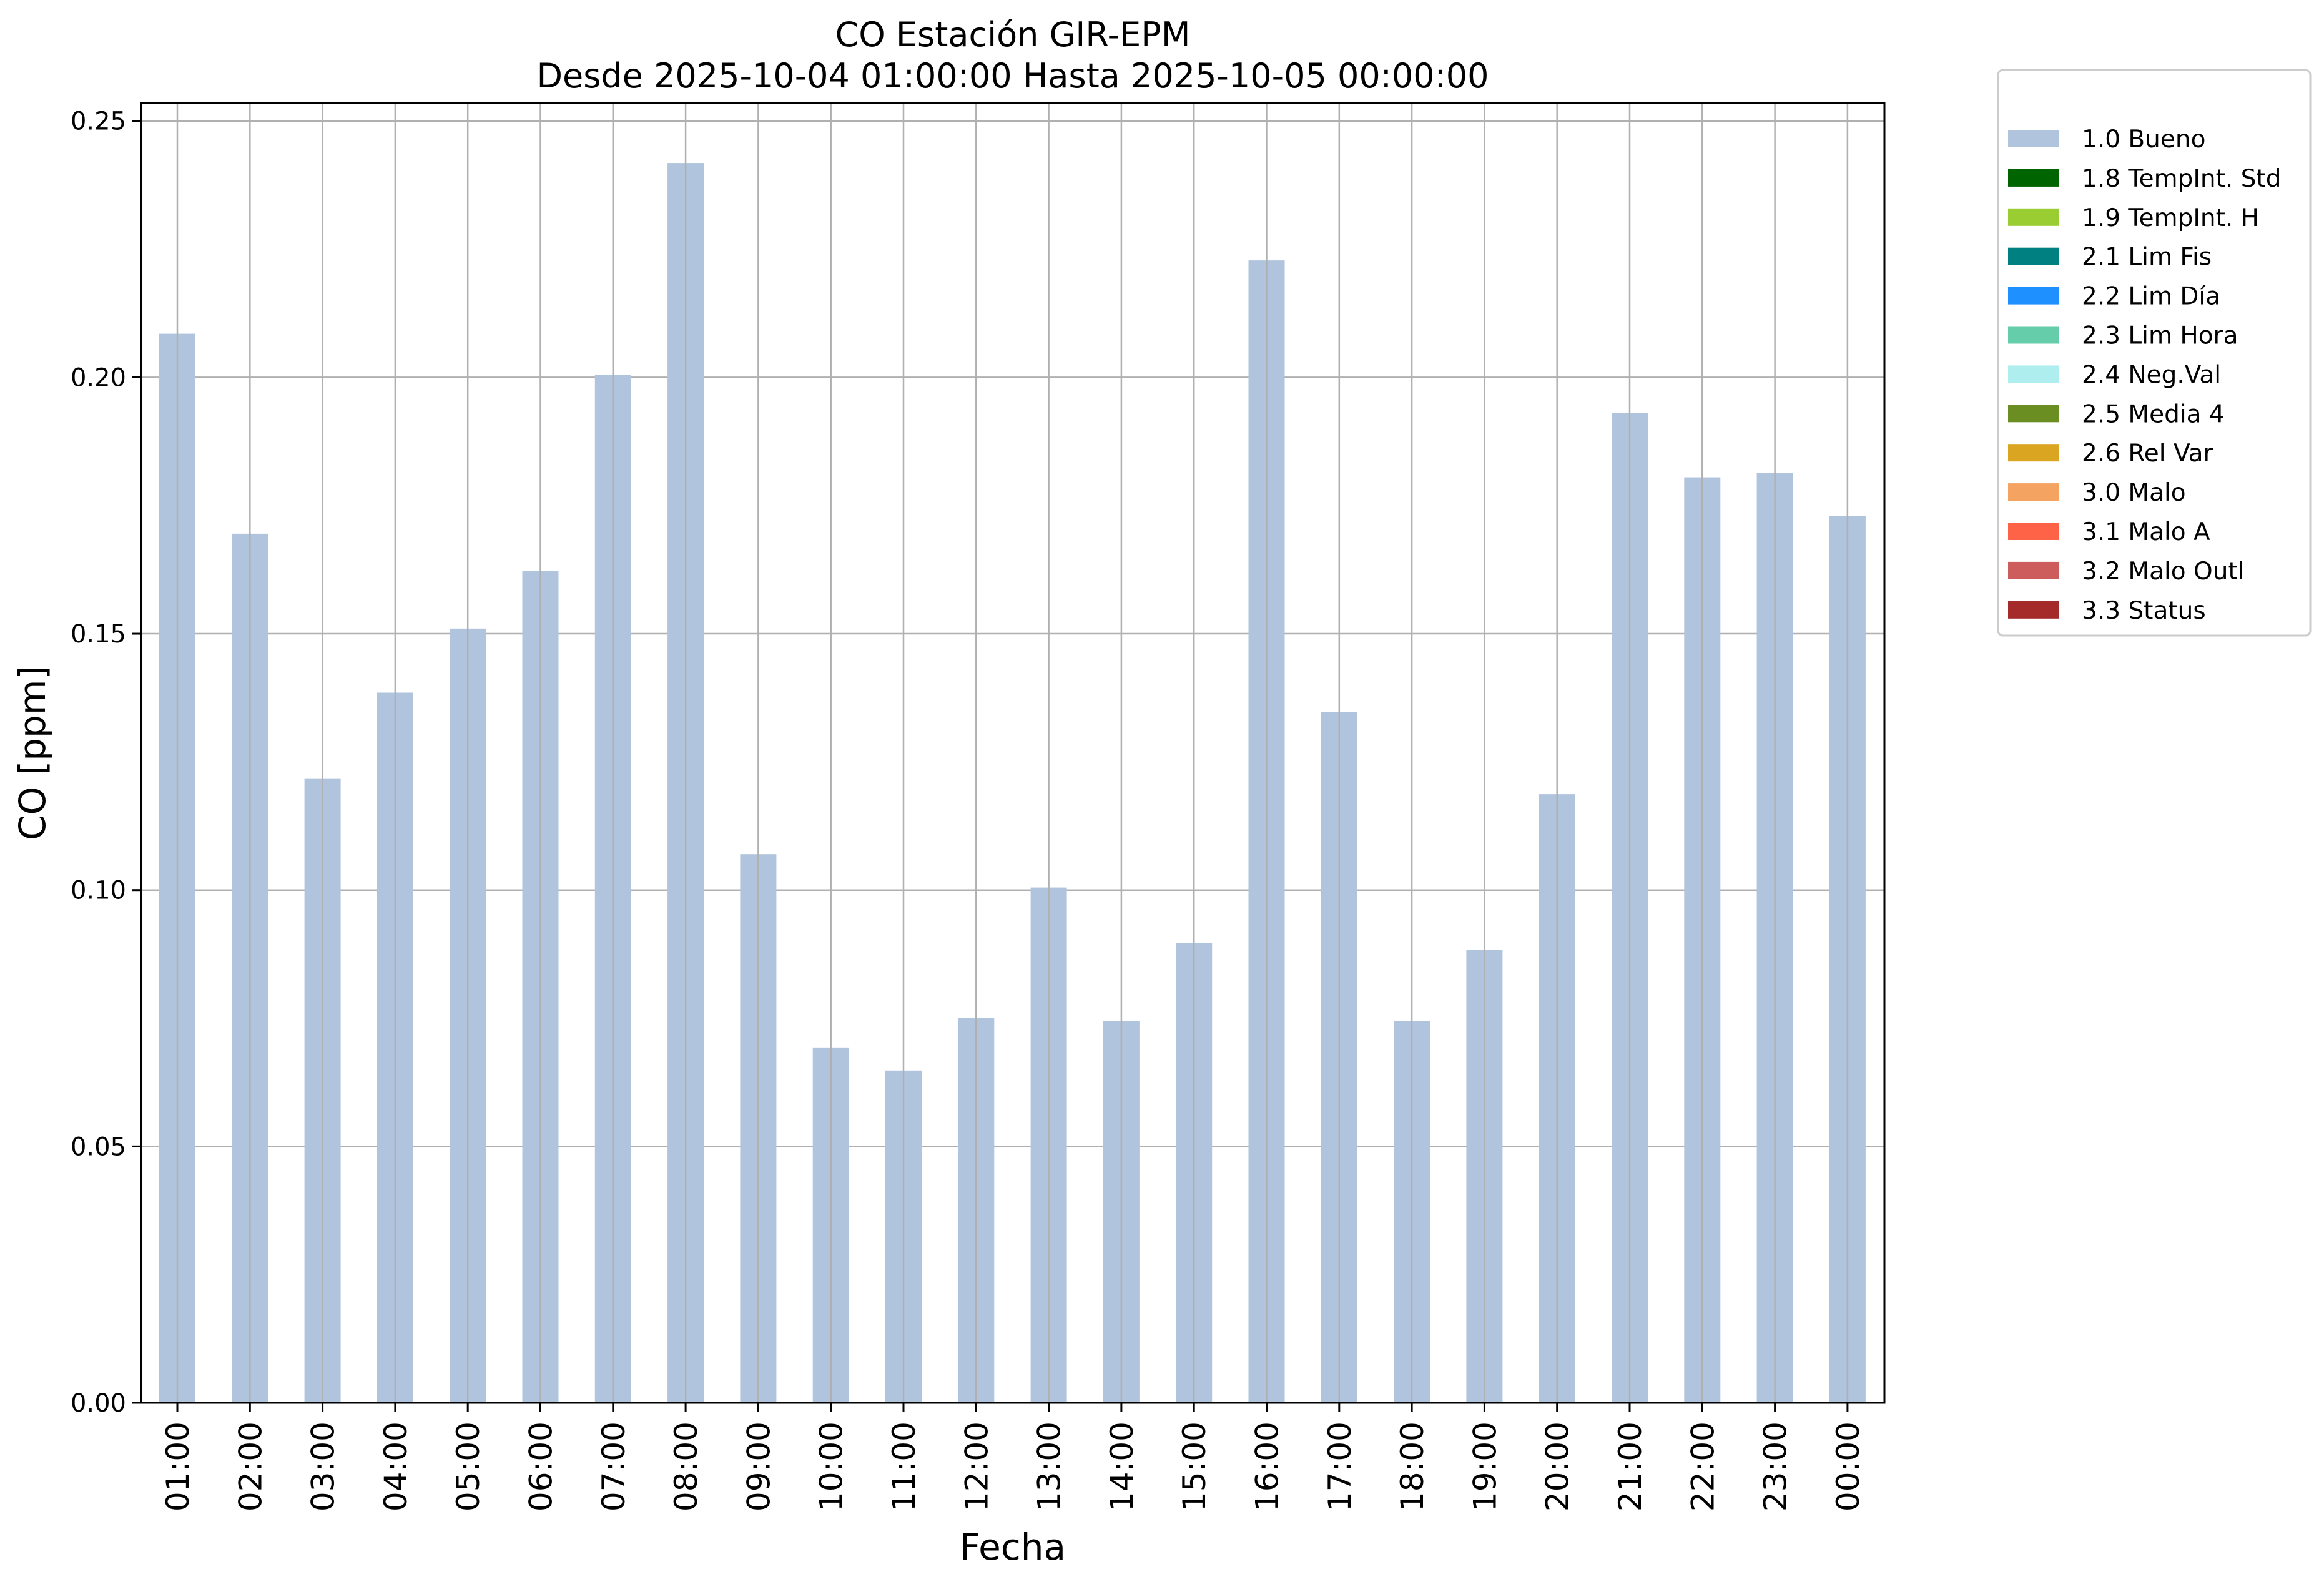  What do you see at coordinates (2170, 218) in the screenshot?
I see `legend-label: 1.9 TempInt. H` at bounding box center [2170, 218].